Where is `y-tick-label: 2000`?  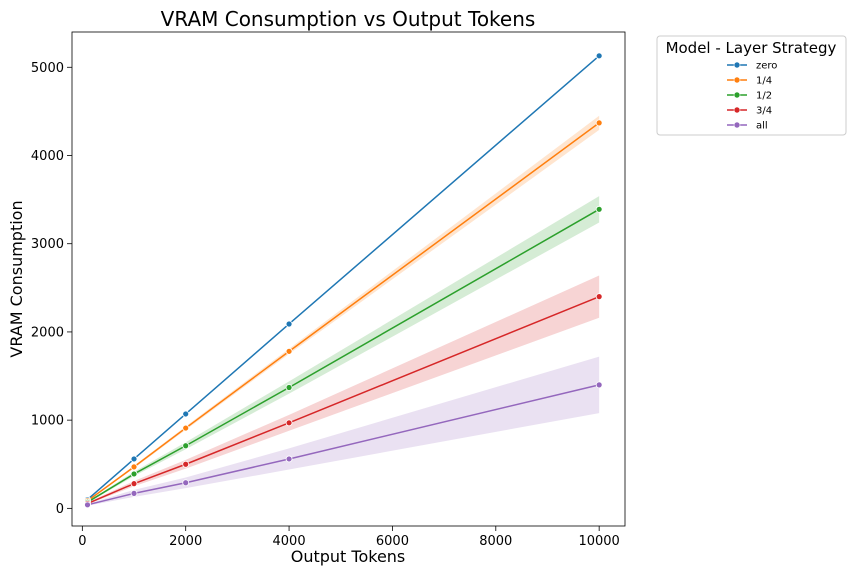 y-tick-label: 2000 is located at coordinates (47, 332).